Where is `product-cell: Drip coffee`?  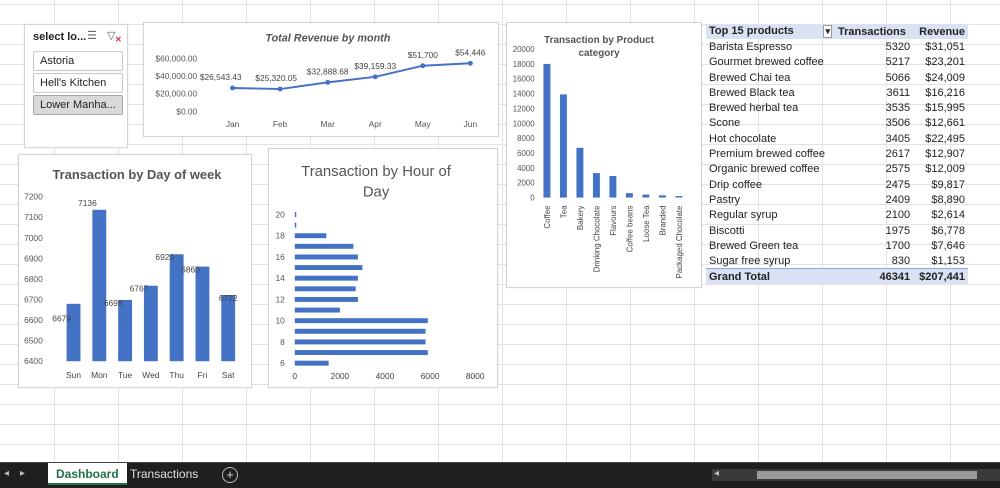
product-cell: Drip coffee is located at coordinates (735, 184).